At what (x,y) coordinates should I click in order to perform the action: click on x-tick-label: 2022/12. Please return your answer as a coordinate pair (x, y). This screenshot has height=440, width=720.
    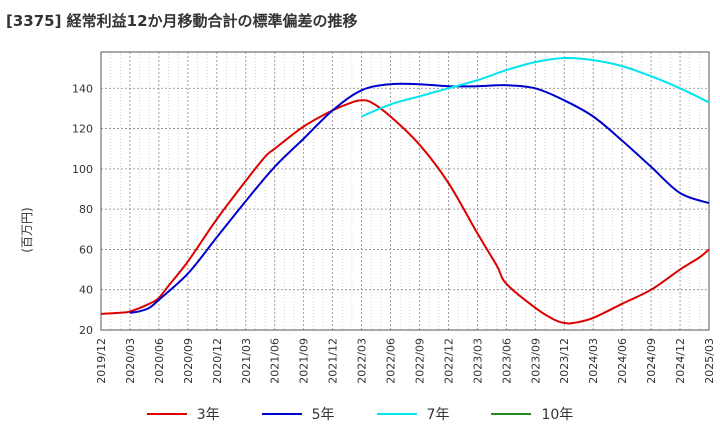
    Looking at the image, I should click on (448, 361).